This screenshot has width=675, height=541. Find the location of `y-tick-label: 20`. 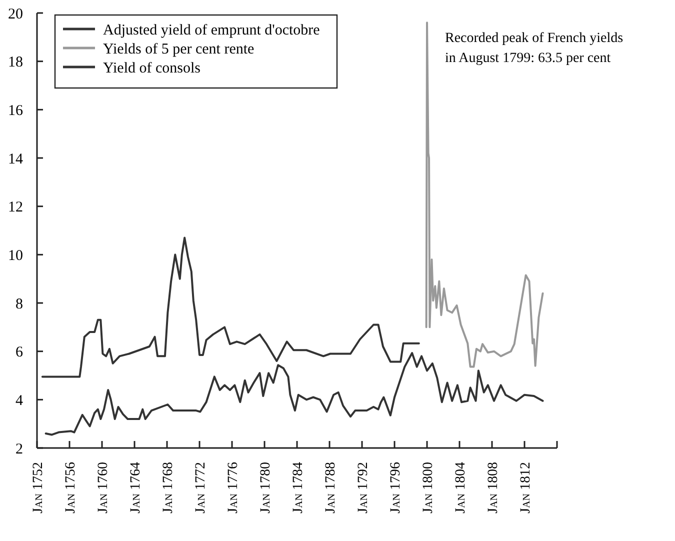

y-tick-label: 20 is located at coordinates (15, 14).